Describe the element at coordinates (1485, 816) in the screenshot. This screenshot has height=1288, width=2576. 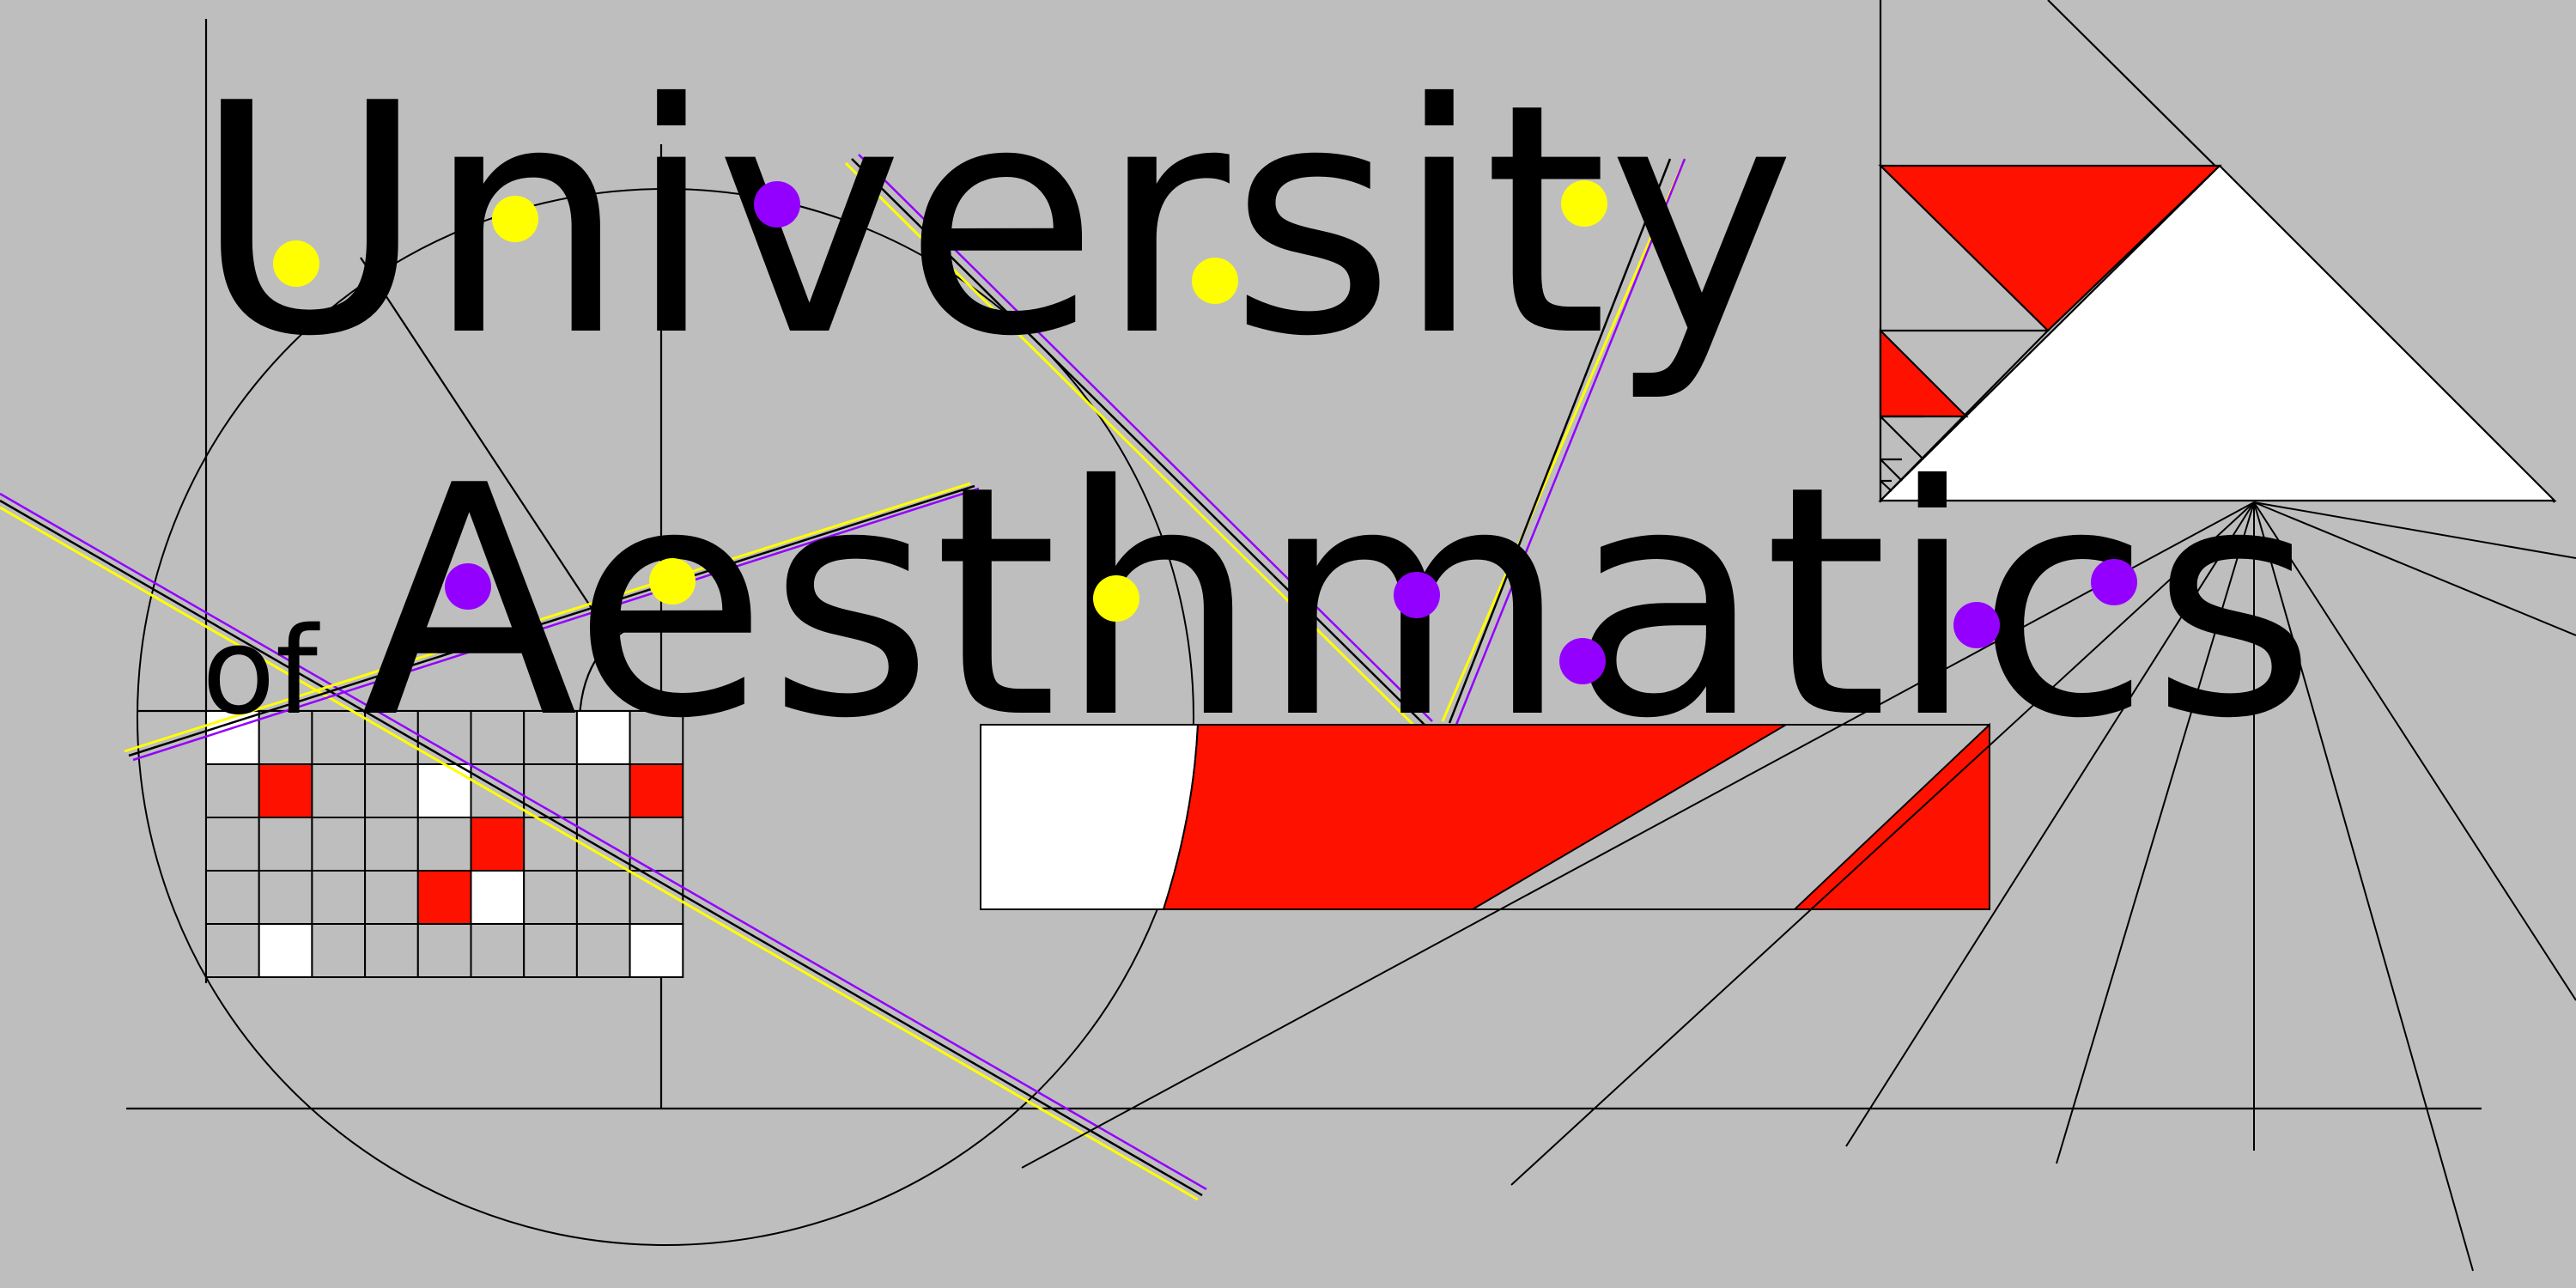
I see `central-bar` at that location.